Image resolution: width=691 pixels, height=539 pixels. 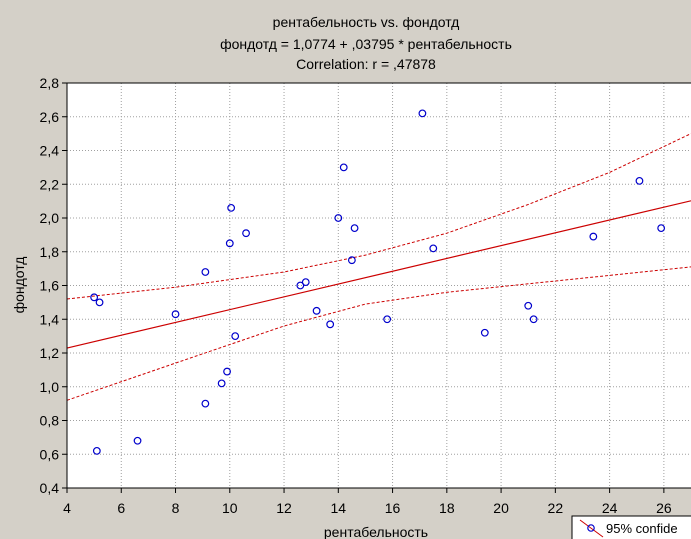 I want to click on legend: 95% confide, so click(x=631, y=527).